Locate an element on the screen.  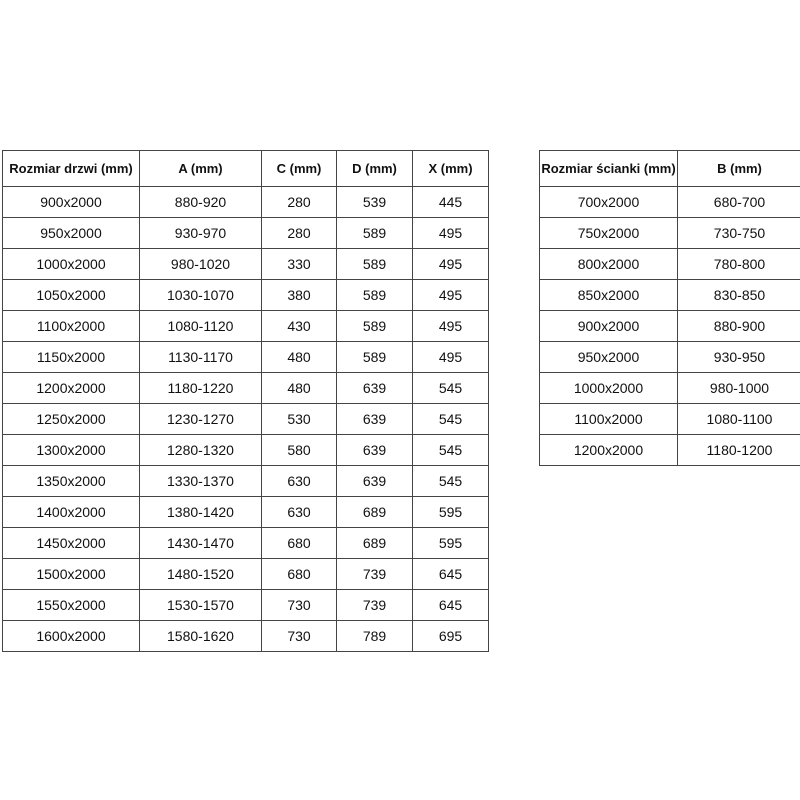
table-row: 1300x2000 1280-1320 580 639 545 is located at coordinates (245, 450).